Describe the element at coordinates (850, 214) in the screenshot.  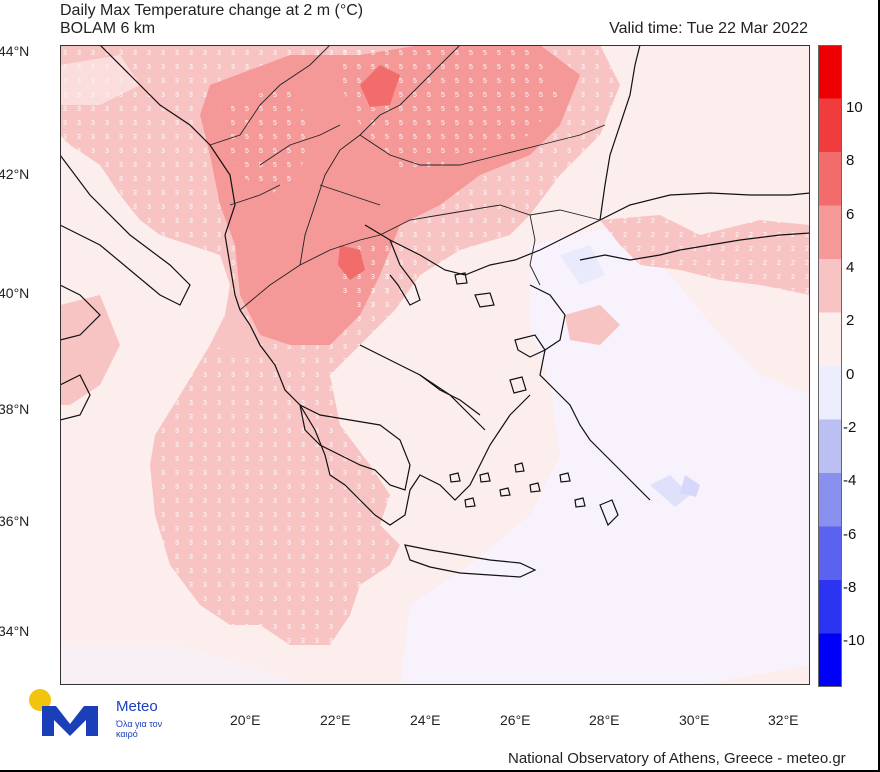
I see `colorbar-label-6: 6` at that location.